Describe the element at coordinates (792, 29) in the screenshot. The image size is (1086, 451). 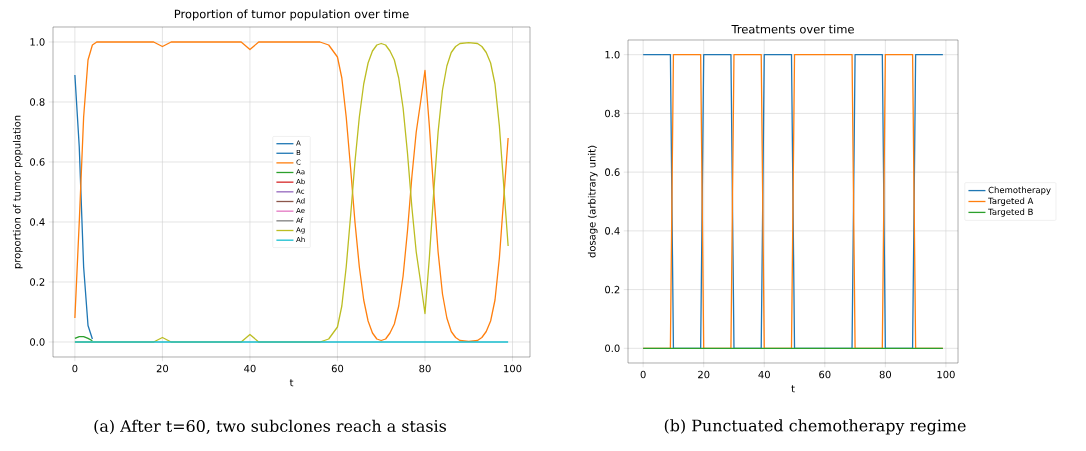
I see `chart-title: Treatments over time` at that location.